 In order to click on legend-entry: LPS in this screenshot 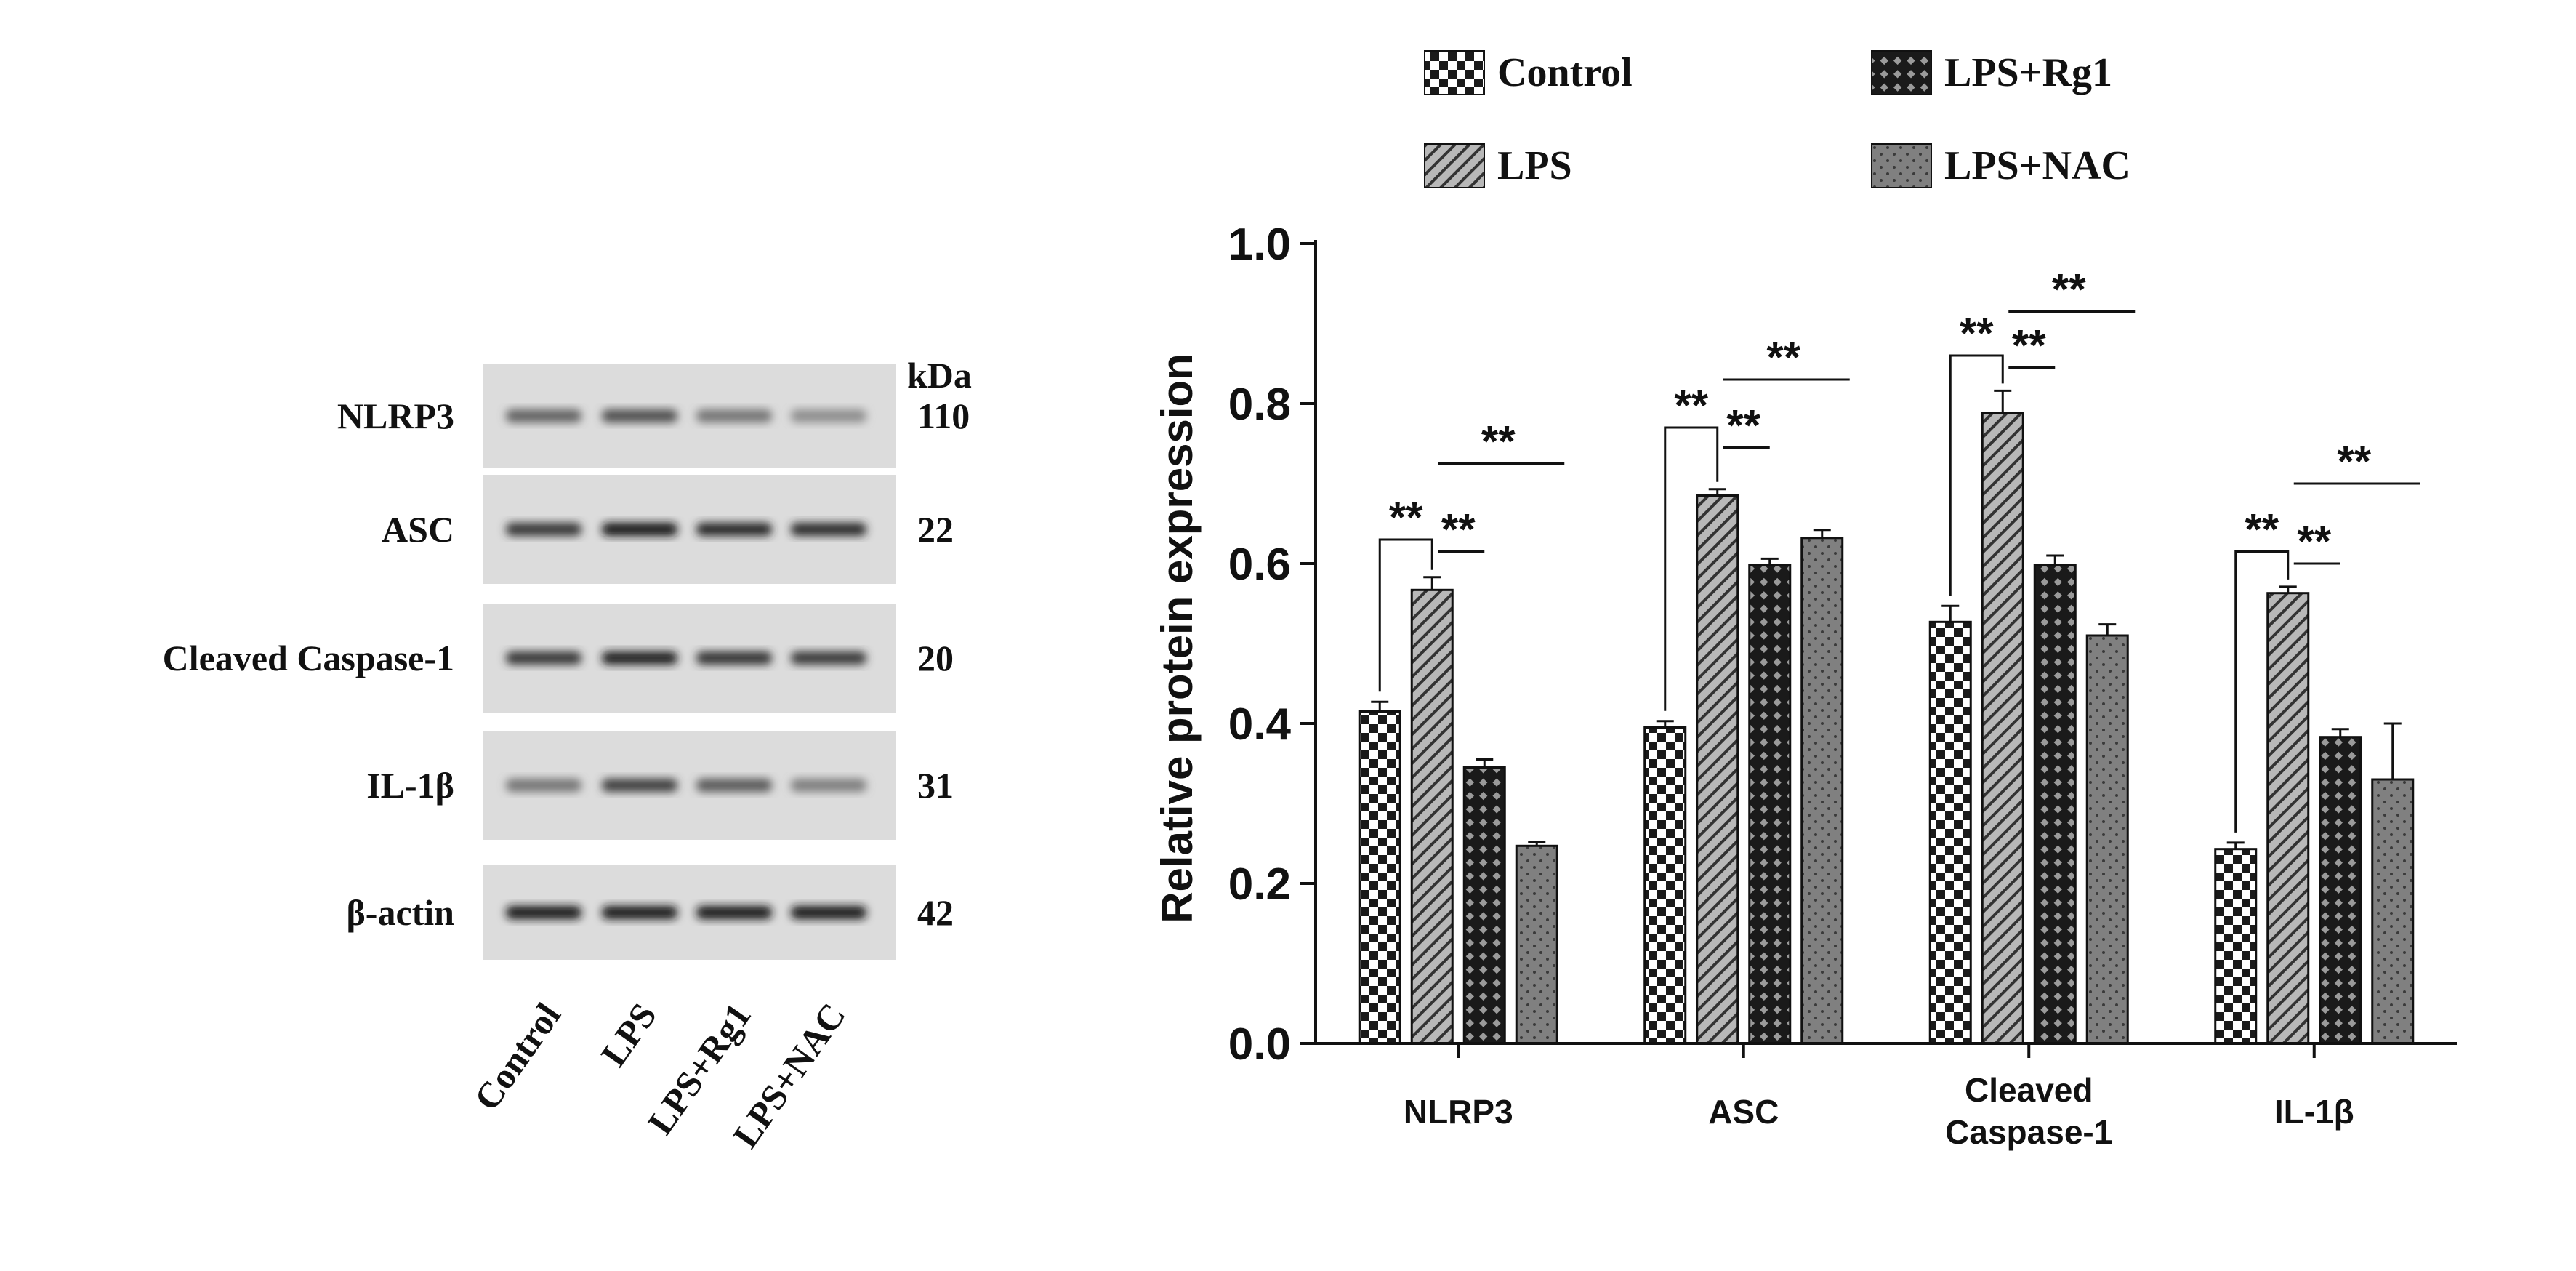, I will do `click(1498, 165)`.